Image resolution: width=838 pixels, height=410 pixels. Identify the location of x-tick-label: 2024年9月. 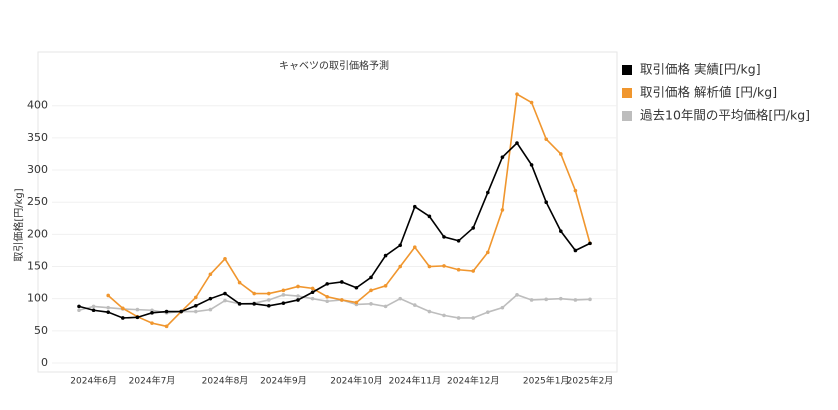
(283, 381).